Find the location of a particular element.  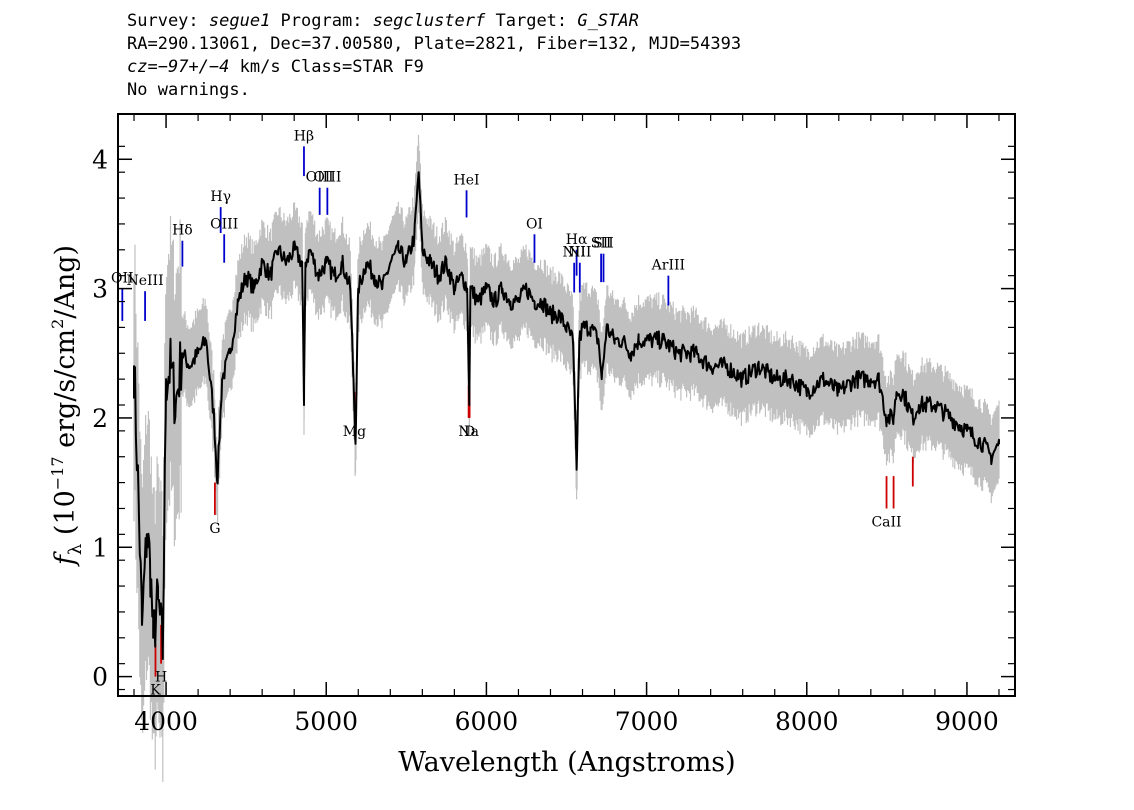

line-label: NII is located at coordinates (574, 253).